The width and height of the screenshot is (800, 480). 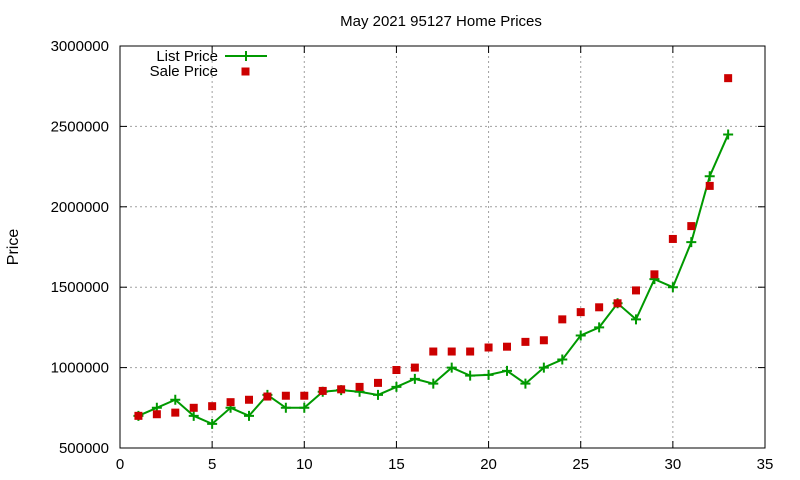 I want to click on legend-marker-sale-price, so click(x=245, y=71).